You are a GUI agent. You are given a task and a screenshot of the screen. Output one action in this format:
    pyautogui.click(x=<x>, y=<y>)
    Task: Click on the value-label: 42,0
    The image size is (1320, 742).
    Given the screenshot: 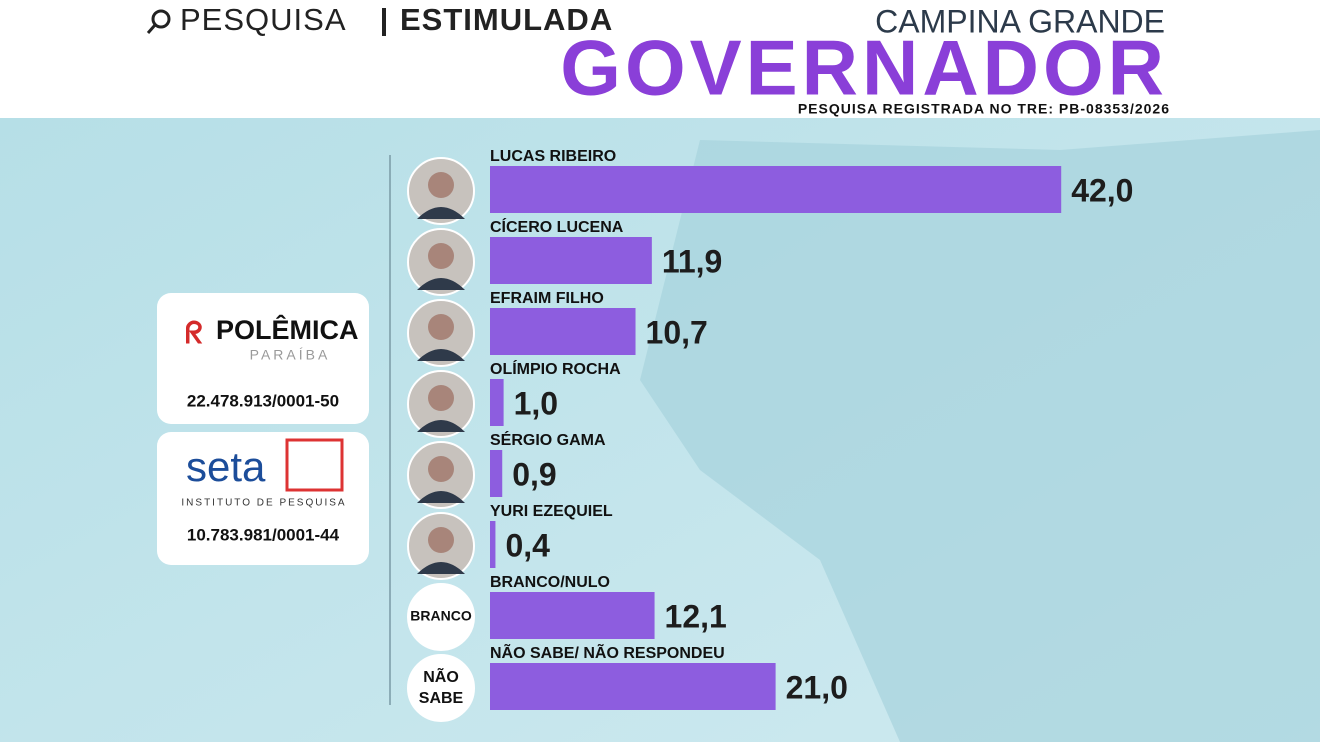 What is the action you would take?
    pyautogui.click(x=1102, y=190)
    